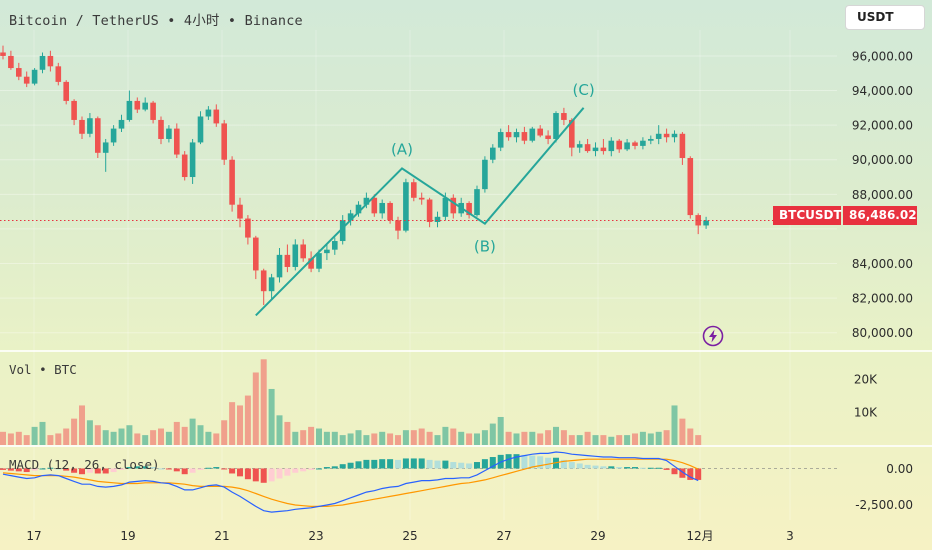 The image size is (932, 550). What do you see at coordinates (713, 336) in the screenshot?
I see `lightning-circle-icon` at bounding box center [713, 336].